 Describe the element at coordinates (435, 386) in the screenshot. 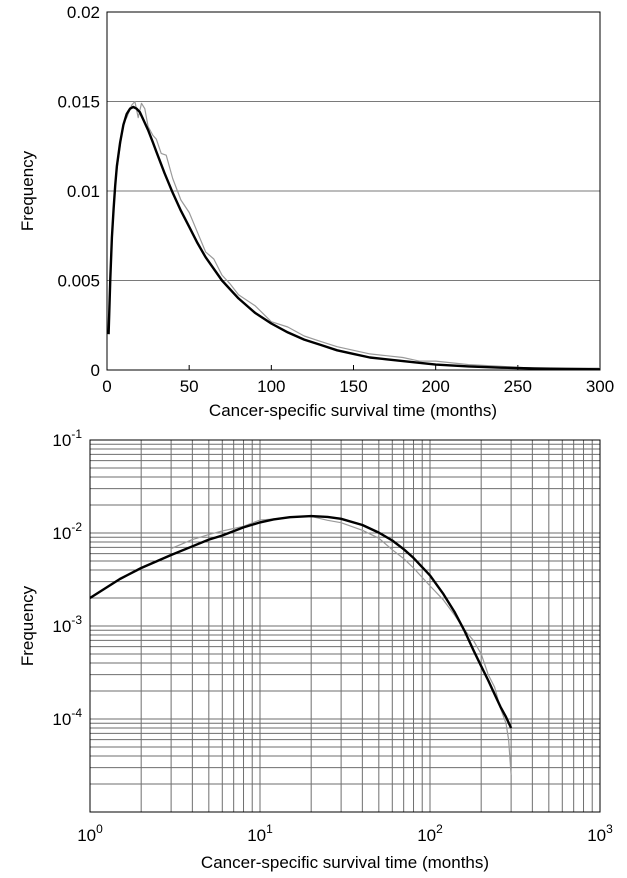

I see `top-x-tick-label: 200` at that location.